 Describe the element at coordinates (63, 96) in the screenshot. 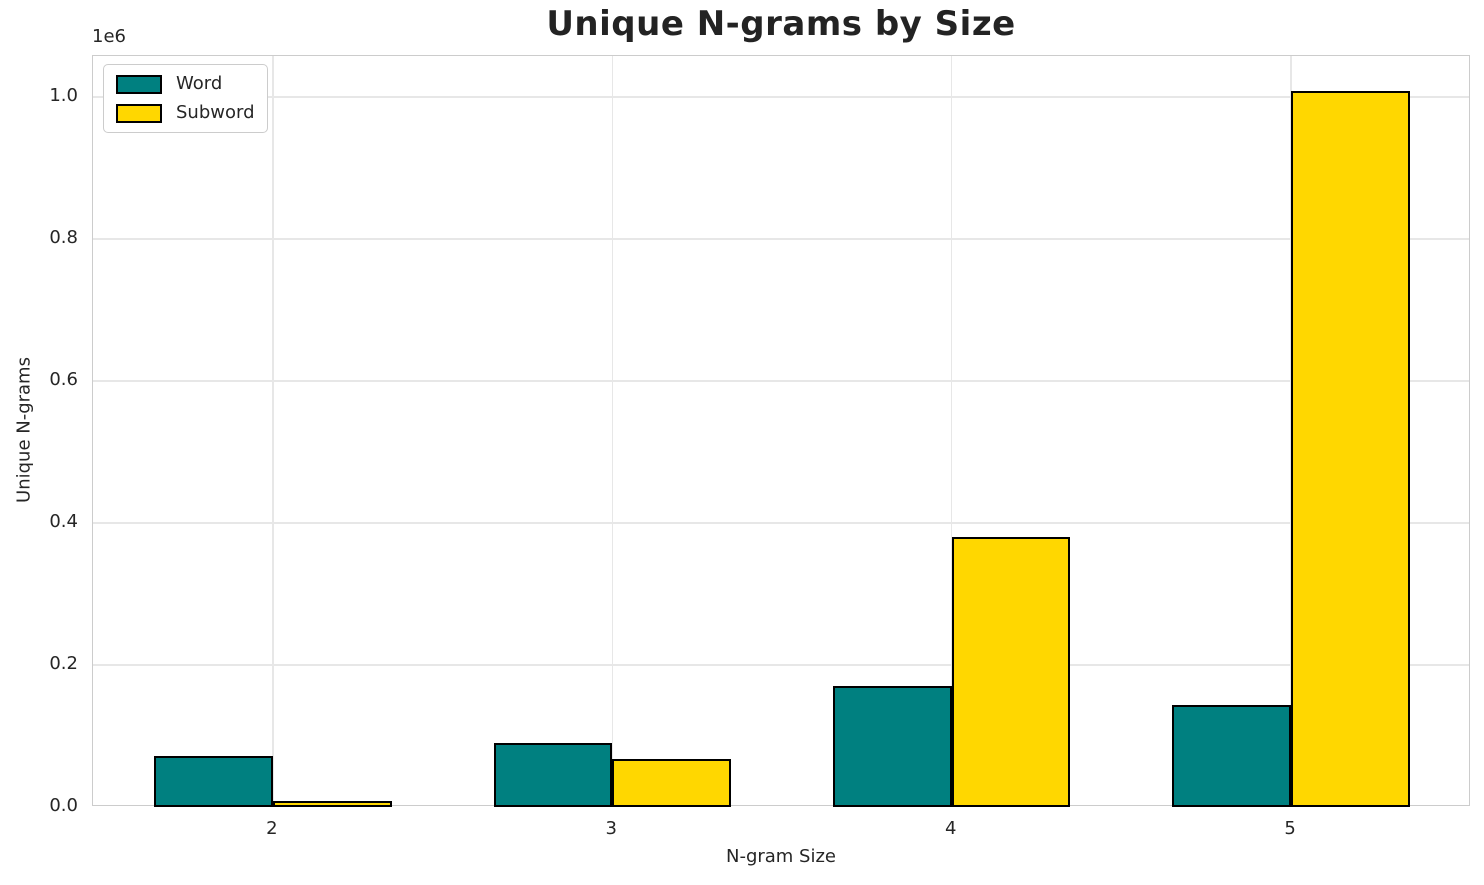

I see `y-tick-label: 1.0` at that location.